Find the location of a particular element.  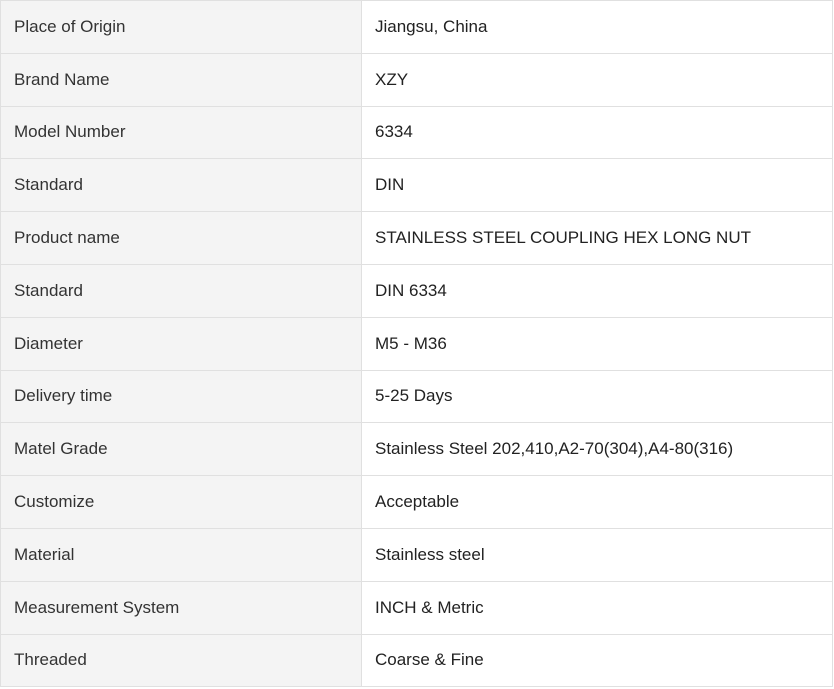

spec-value: 5-25 Days is located at coordinates (597, 396).